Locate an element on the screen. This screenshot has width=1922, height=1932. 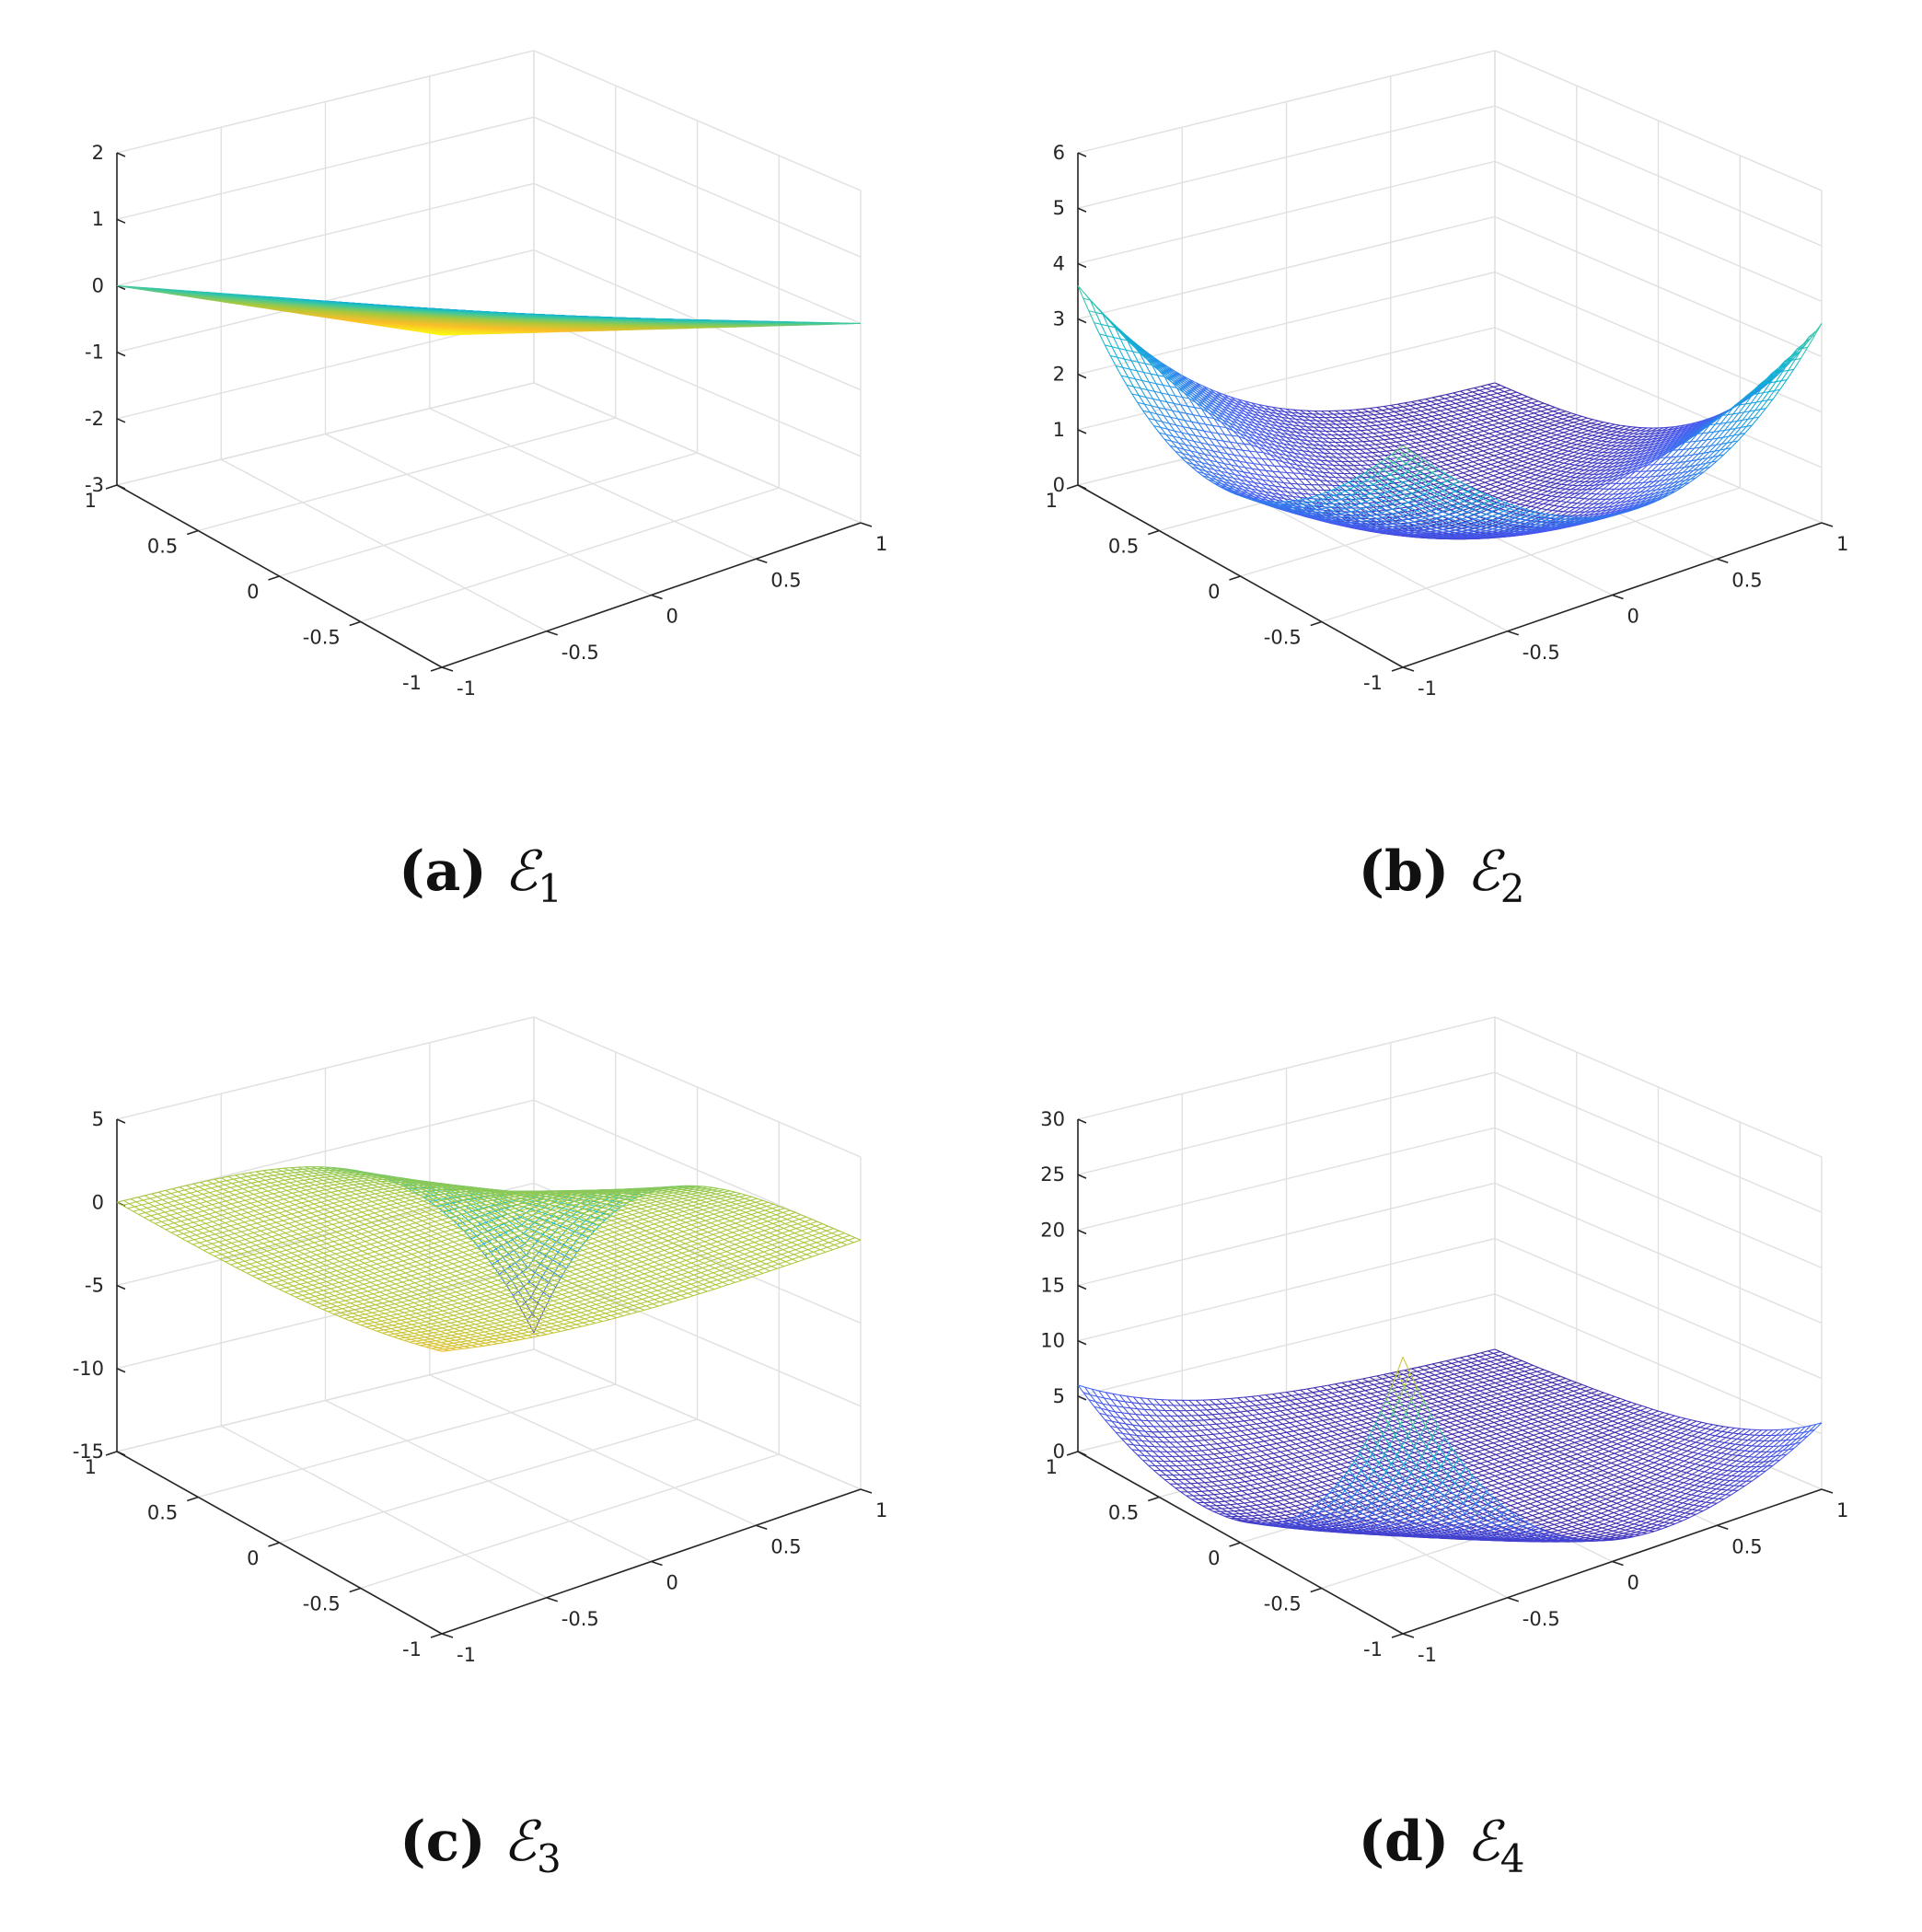
z-tick-label-a: -1 is located at coordinates (94, 353).